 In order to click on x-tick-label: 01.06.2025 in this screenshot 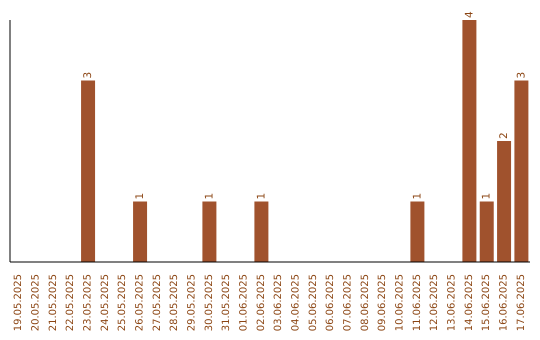, I will do `click(244, 303)`.